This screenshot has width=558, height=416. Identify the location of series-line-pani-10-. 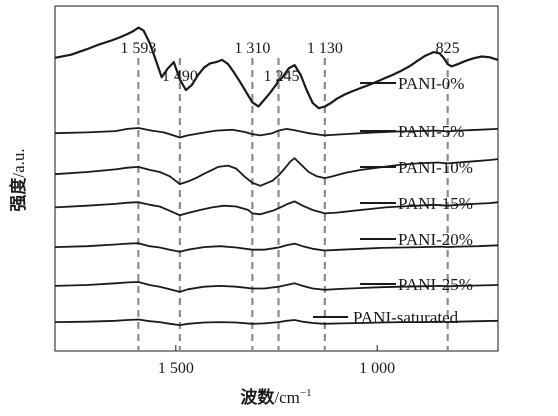
(276, 172).